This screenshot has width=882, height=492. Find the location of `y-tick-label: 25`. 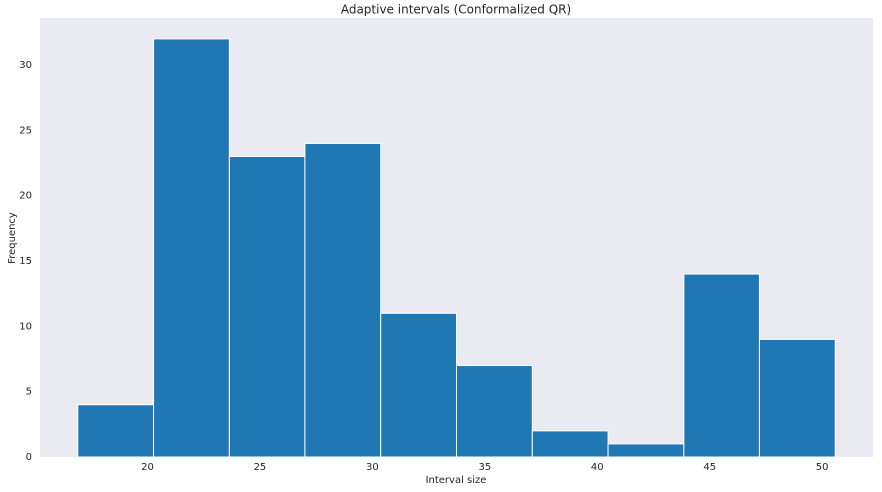

y-tick-label: 25 is located at coordinates (25, 130).